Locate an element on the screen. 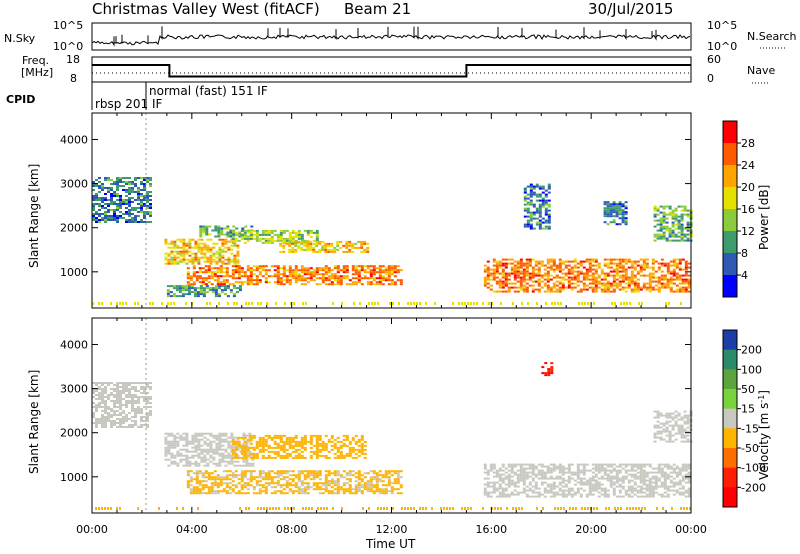  cpid-segment-normal: normal (fast) 151 IF is located at coordinates (208, 91).